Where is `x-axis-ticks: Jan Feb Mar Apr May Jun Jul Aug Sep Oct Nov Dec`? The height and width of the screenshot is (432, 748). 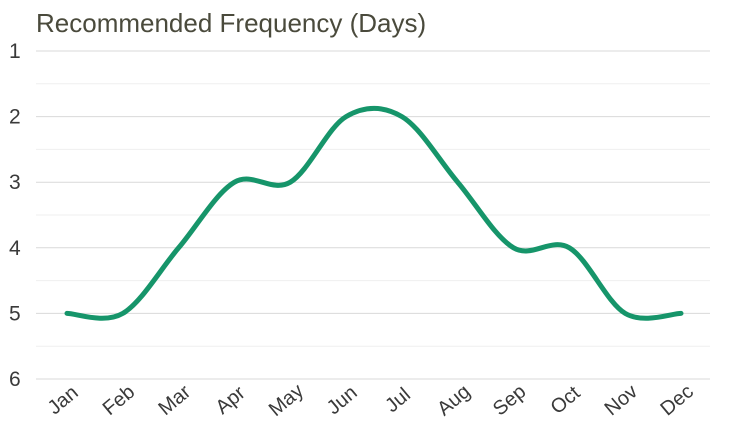
x-axis-ticks: Jan Feb Mar Apr May Jun Jul Aug Sep Oct Nov Dec is located at coordinates (371, 400).